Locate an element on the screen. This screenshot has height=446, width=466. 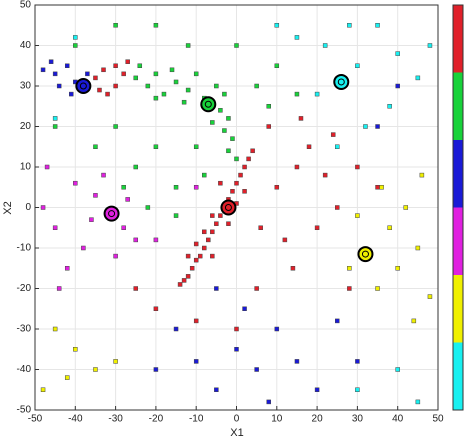
y-axis-label: X2 is located at coordinates (8, 207).